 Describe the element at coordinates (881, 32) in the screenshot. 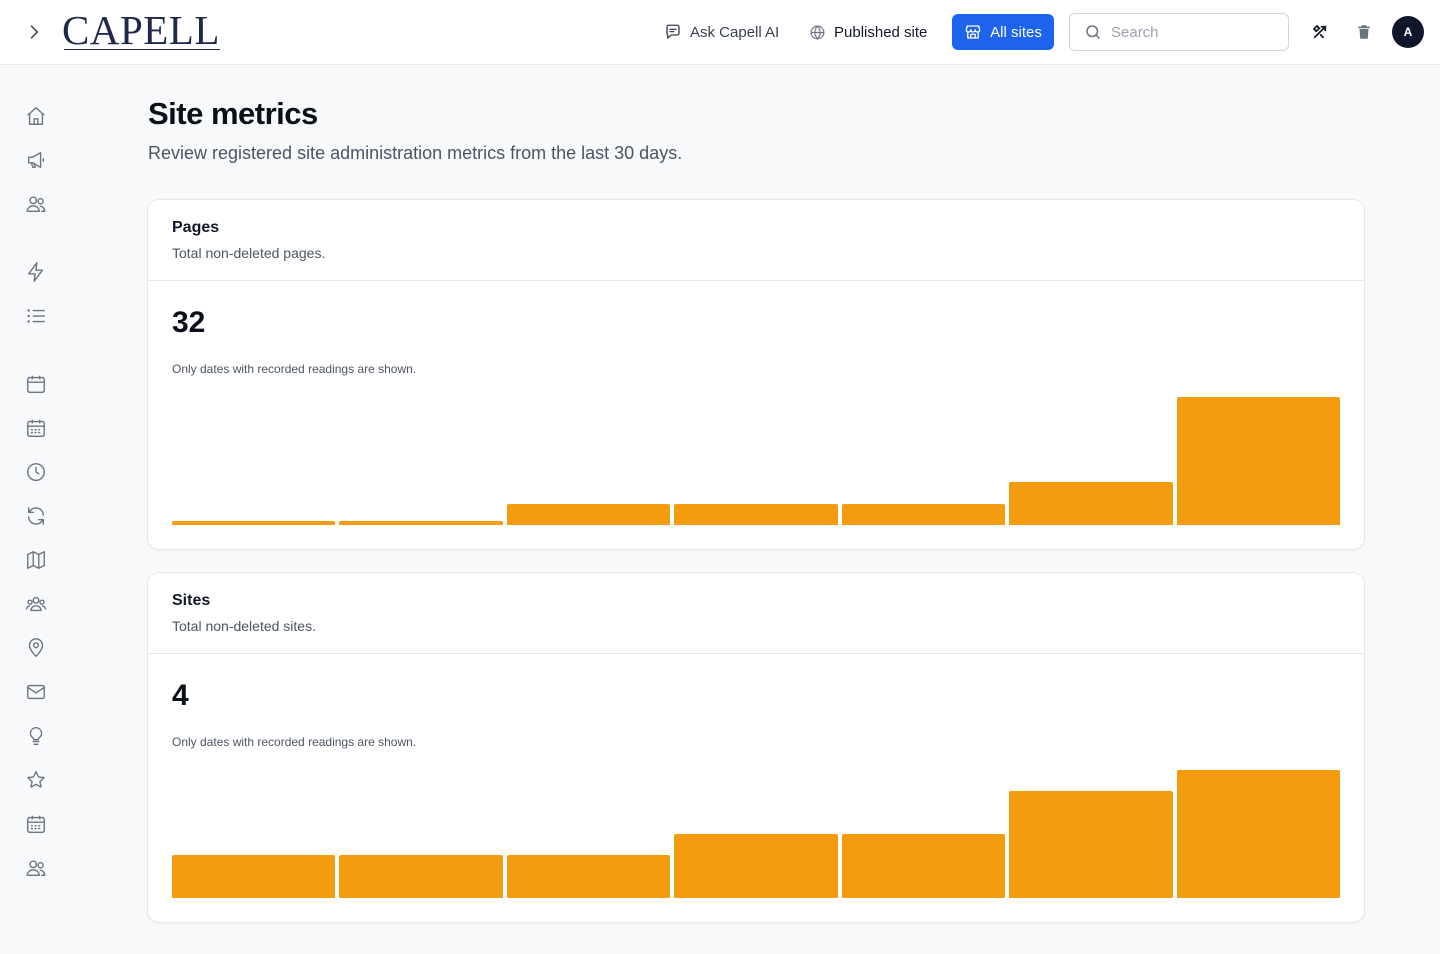

I see `published-site-label: Published site` at that location.